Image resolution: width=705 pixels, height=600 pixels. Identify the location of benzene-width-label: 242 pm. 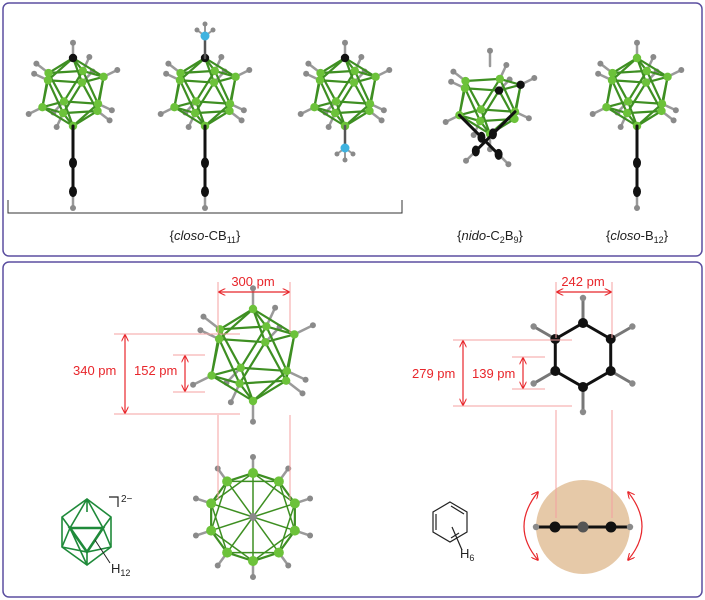
(582, 281).